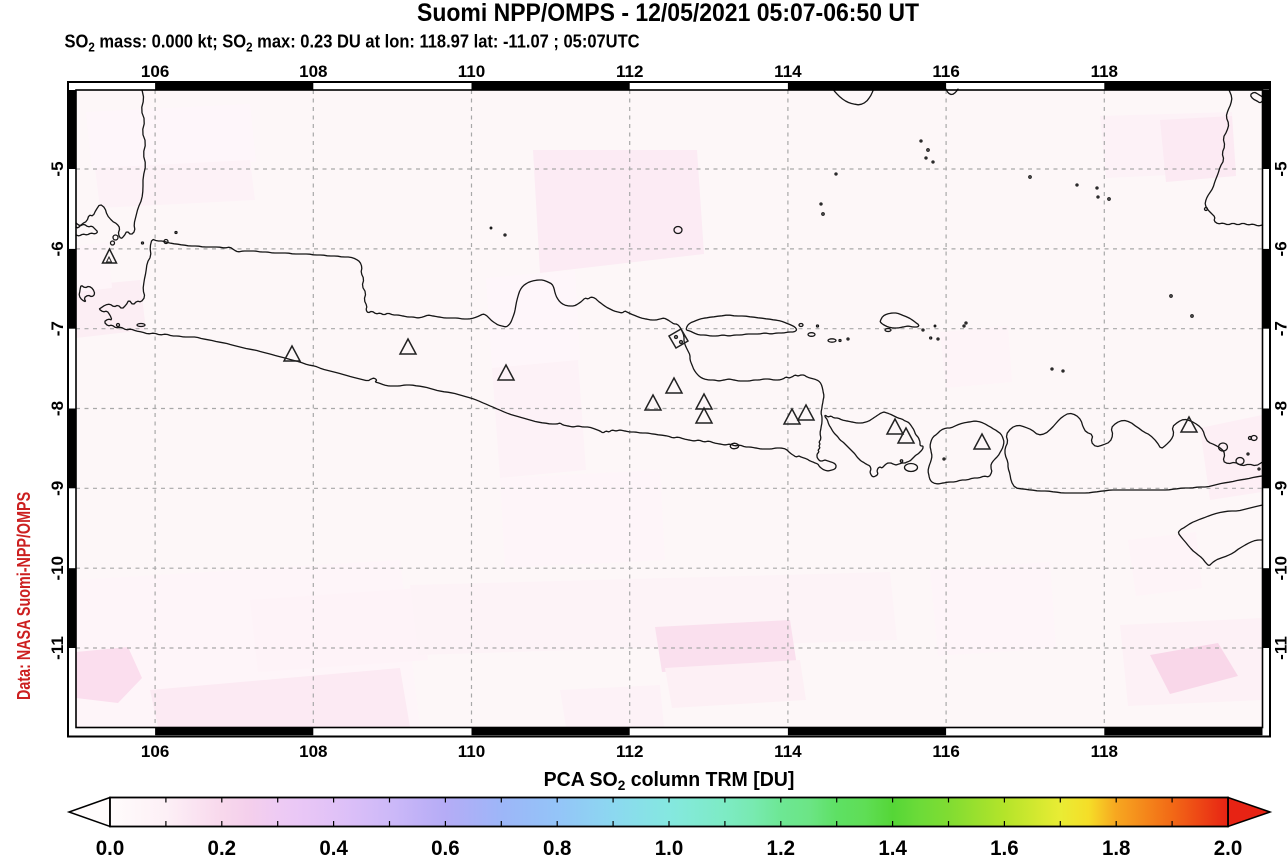  What do you see at coordinates (892, 845) in the screenshot?
I see `svg-text: 1.4` at bounding box center [892, 845].